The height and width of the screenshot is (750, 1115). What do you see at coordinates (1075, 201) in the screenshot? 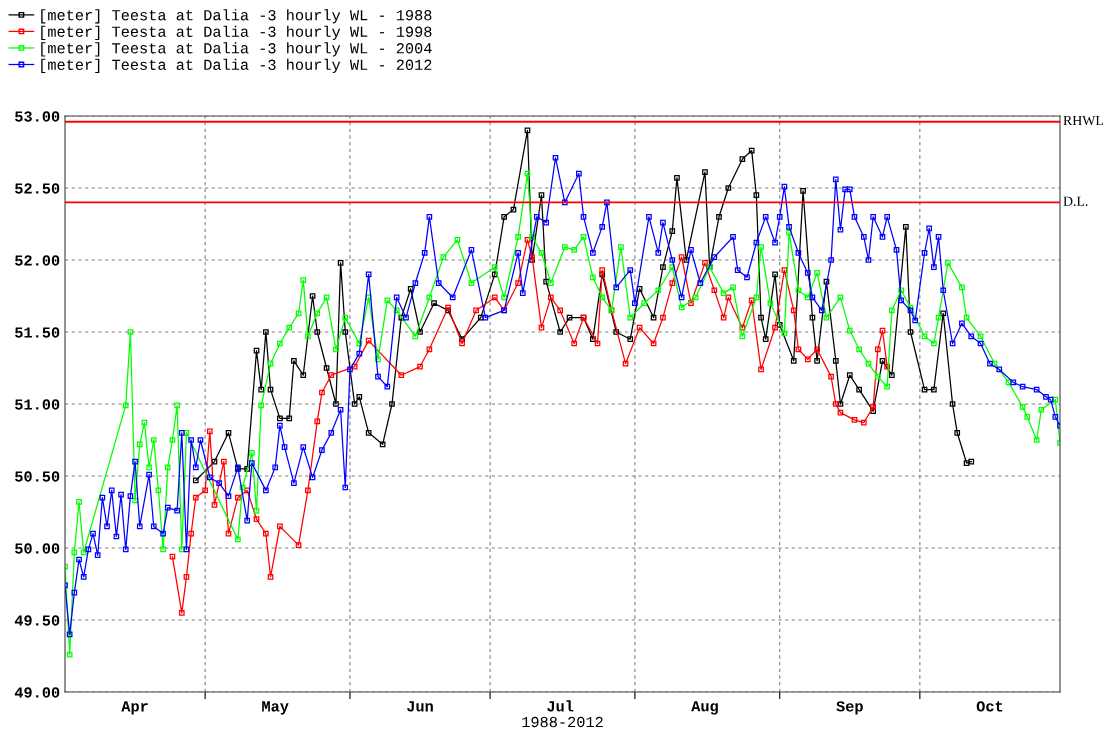
I see `ref-line-label: D.L.` at bounding box center [1075, 201].